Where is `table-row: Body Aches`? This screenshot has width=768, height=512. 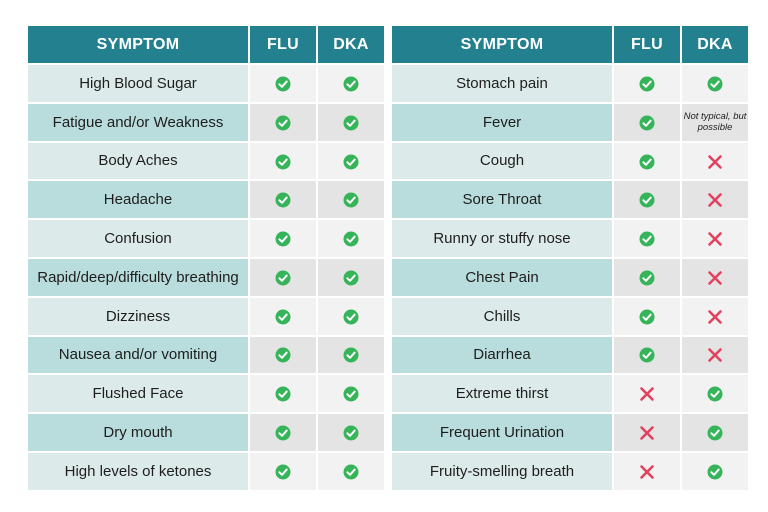 table-row: Body Aches is located at coordinates (206, 161).